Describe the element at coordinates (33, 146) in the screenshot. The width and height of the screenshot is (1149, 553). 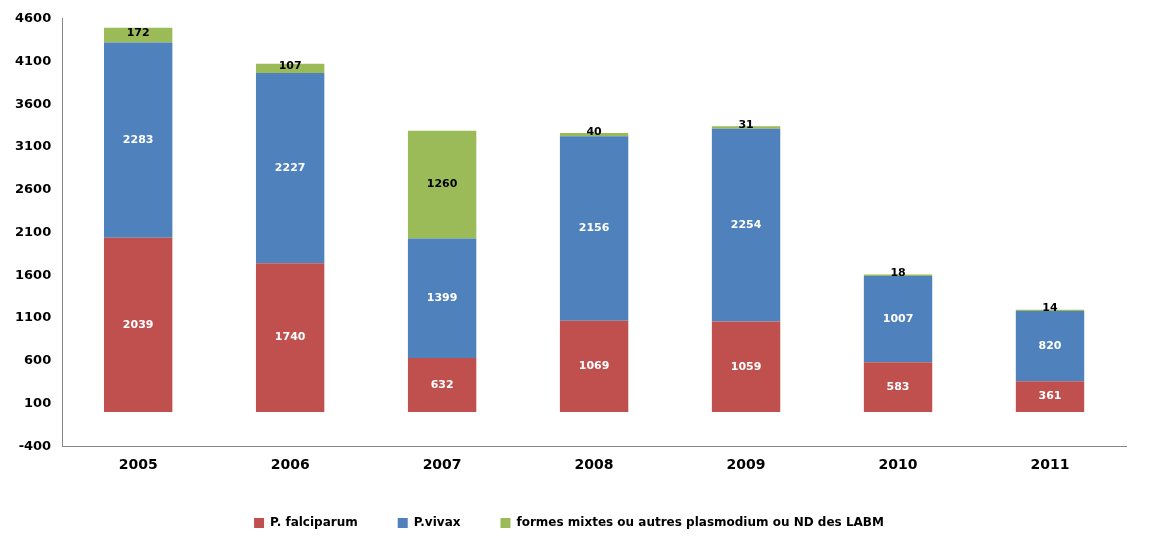
I see `y-tick-label: 3100` at that location.